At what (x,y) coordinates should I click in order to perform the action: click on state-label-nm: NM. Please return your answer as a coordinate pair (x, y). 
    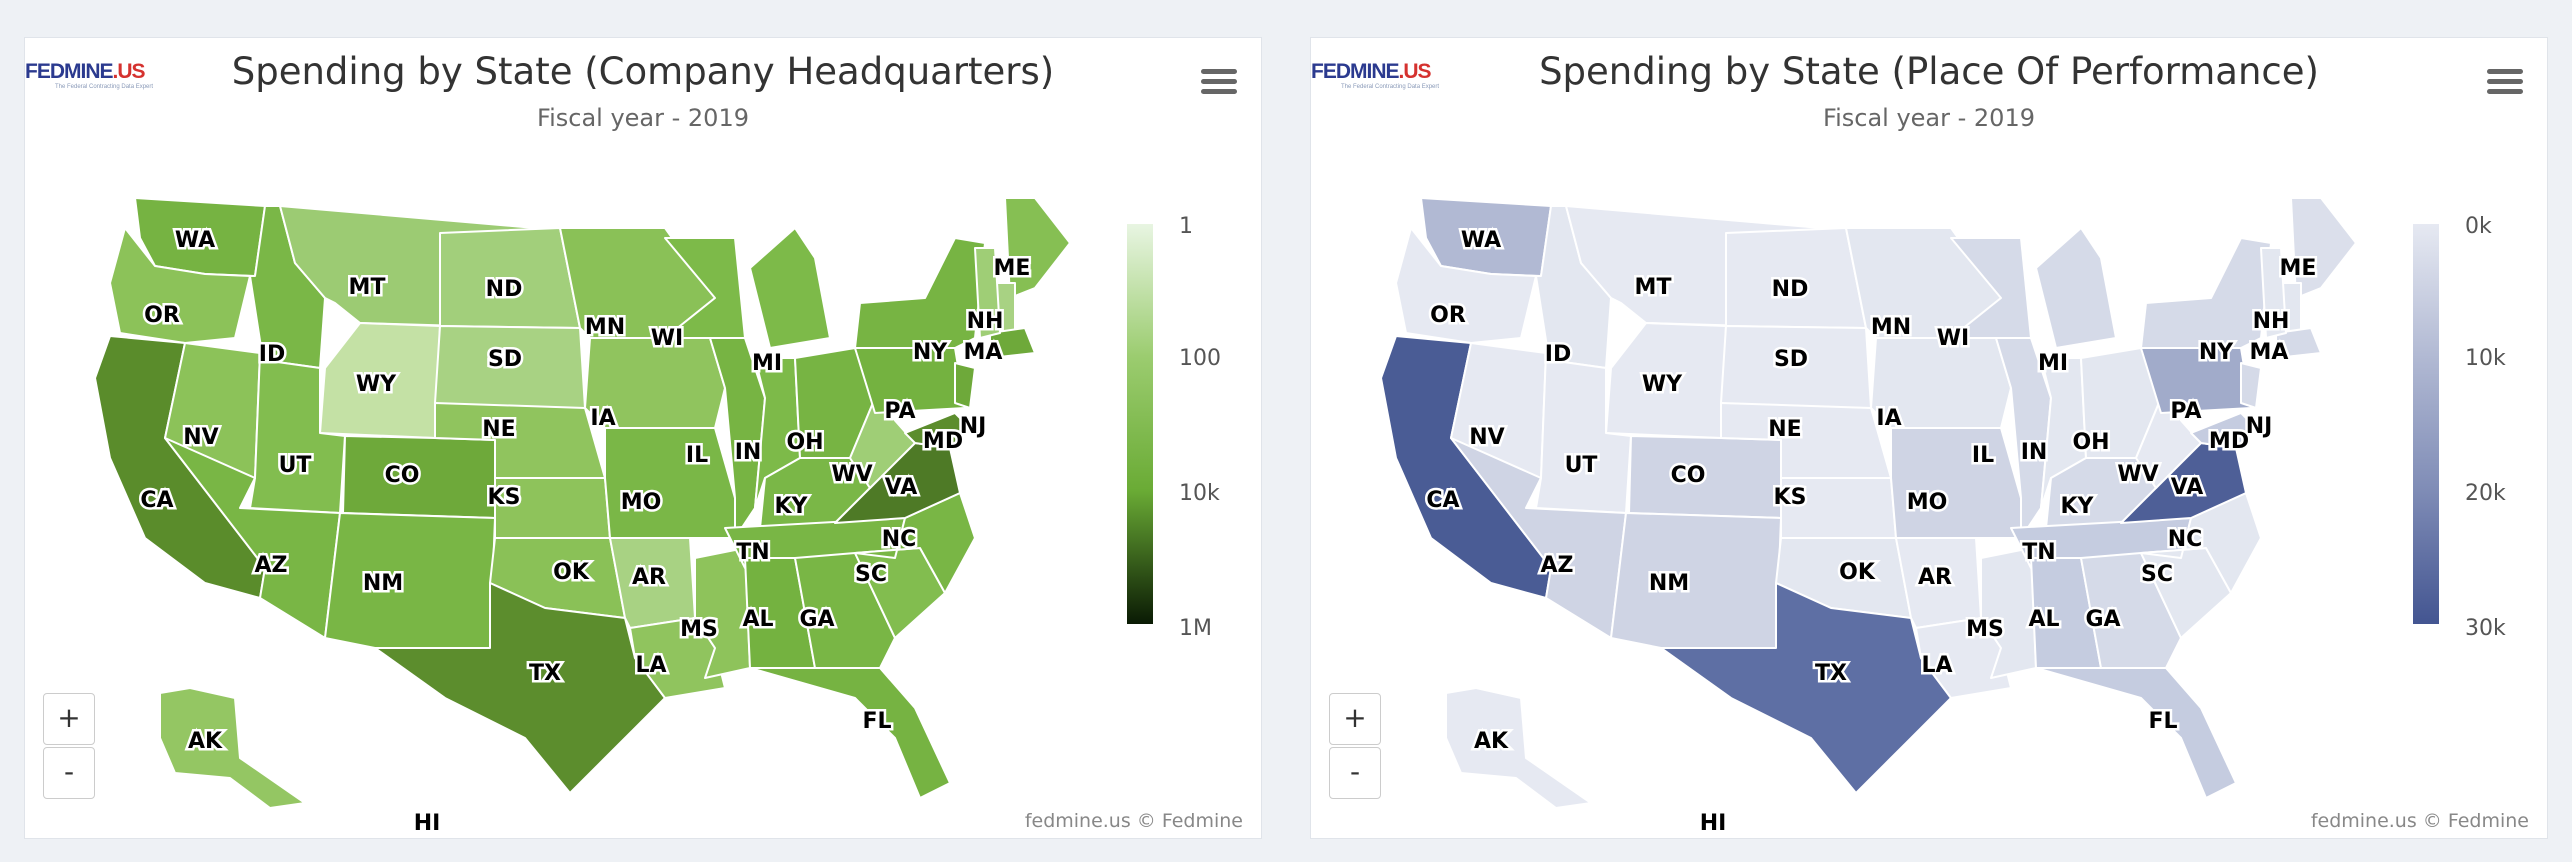
    Looking at the image, I should click on (383, 583).